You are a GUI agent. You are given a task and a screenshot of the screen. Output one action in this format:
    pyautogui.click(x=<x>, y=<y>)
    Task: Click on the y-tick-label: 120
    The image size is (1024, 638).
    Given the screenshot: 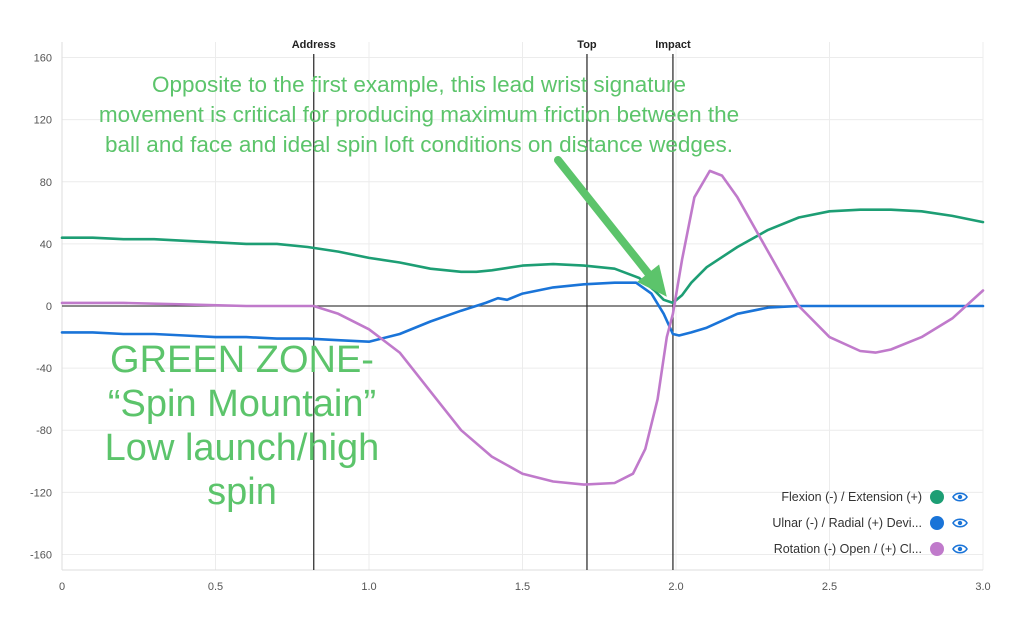 What is the action you would take?
    pyautogui.click(x=43, y=121)
    